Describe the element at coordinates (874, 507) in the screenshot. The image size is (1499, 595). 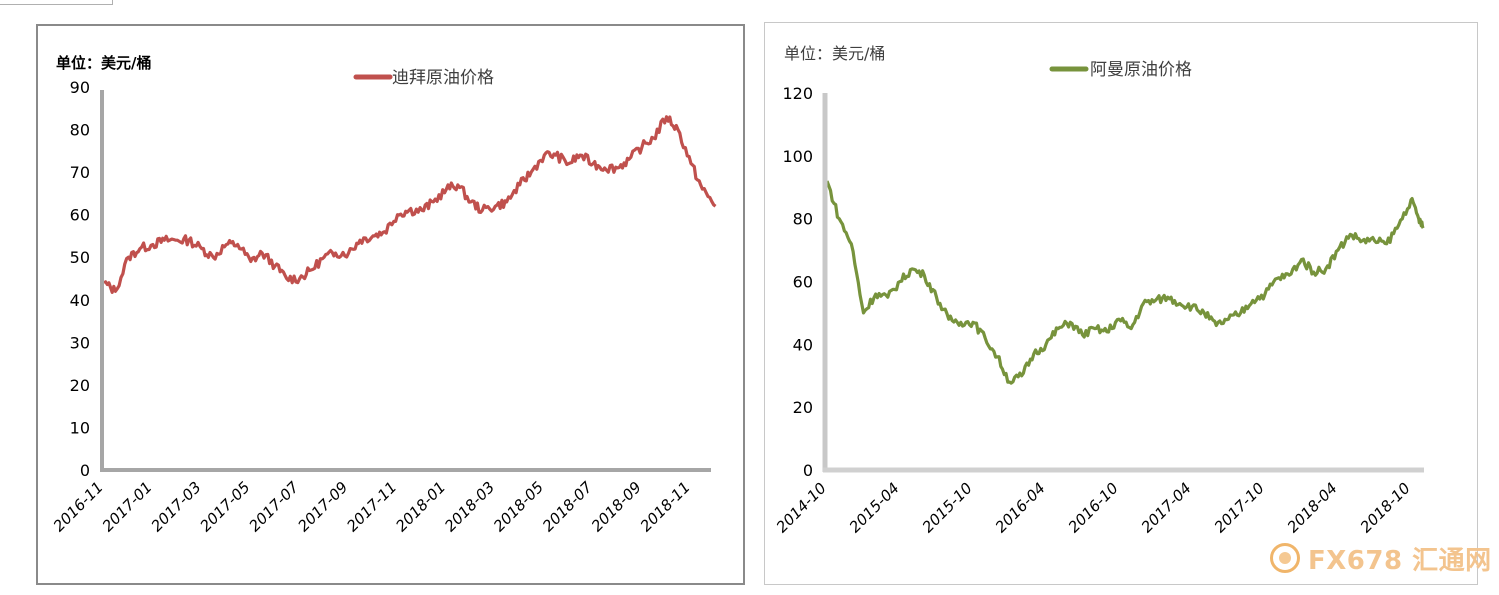
I see `oman-x-tick-label: 2015-04` at that location.